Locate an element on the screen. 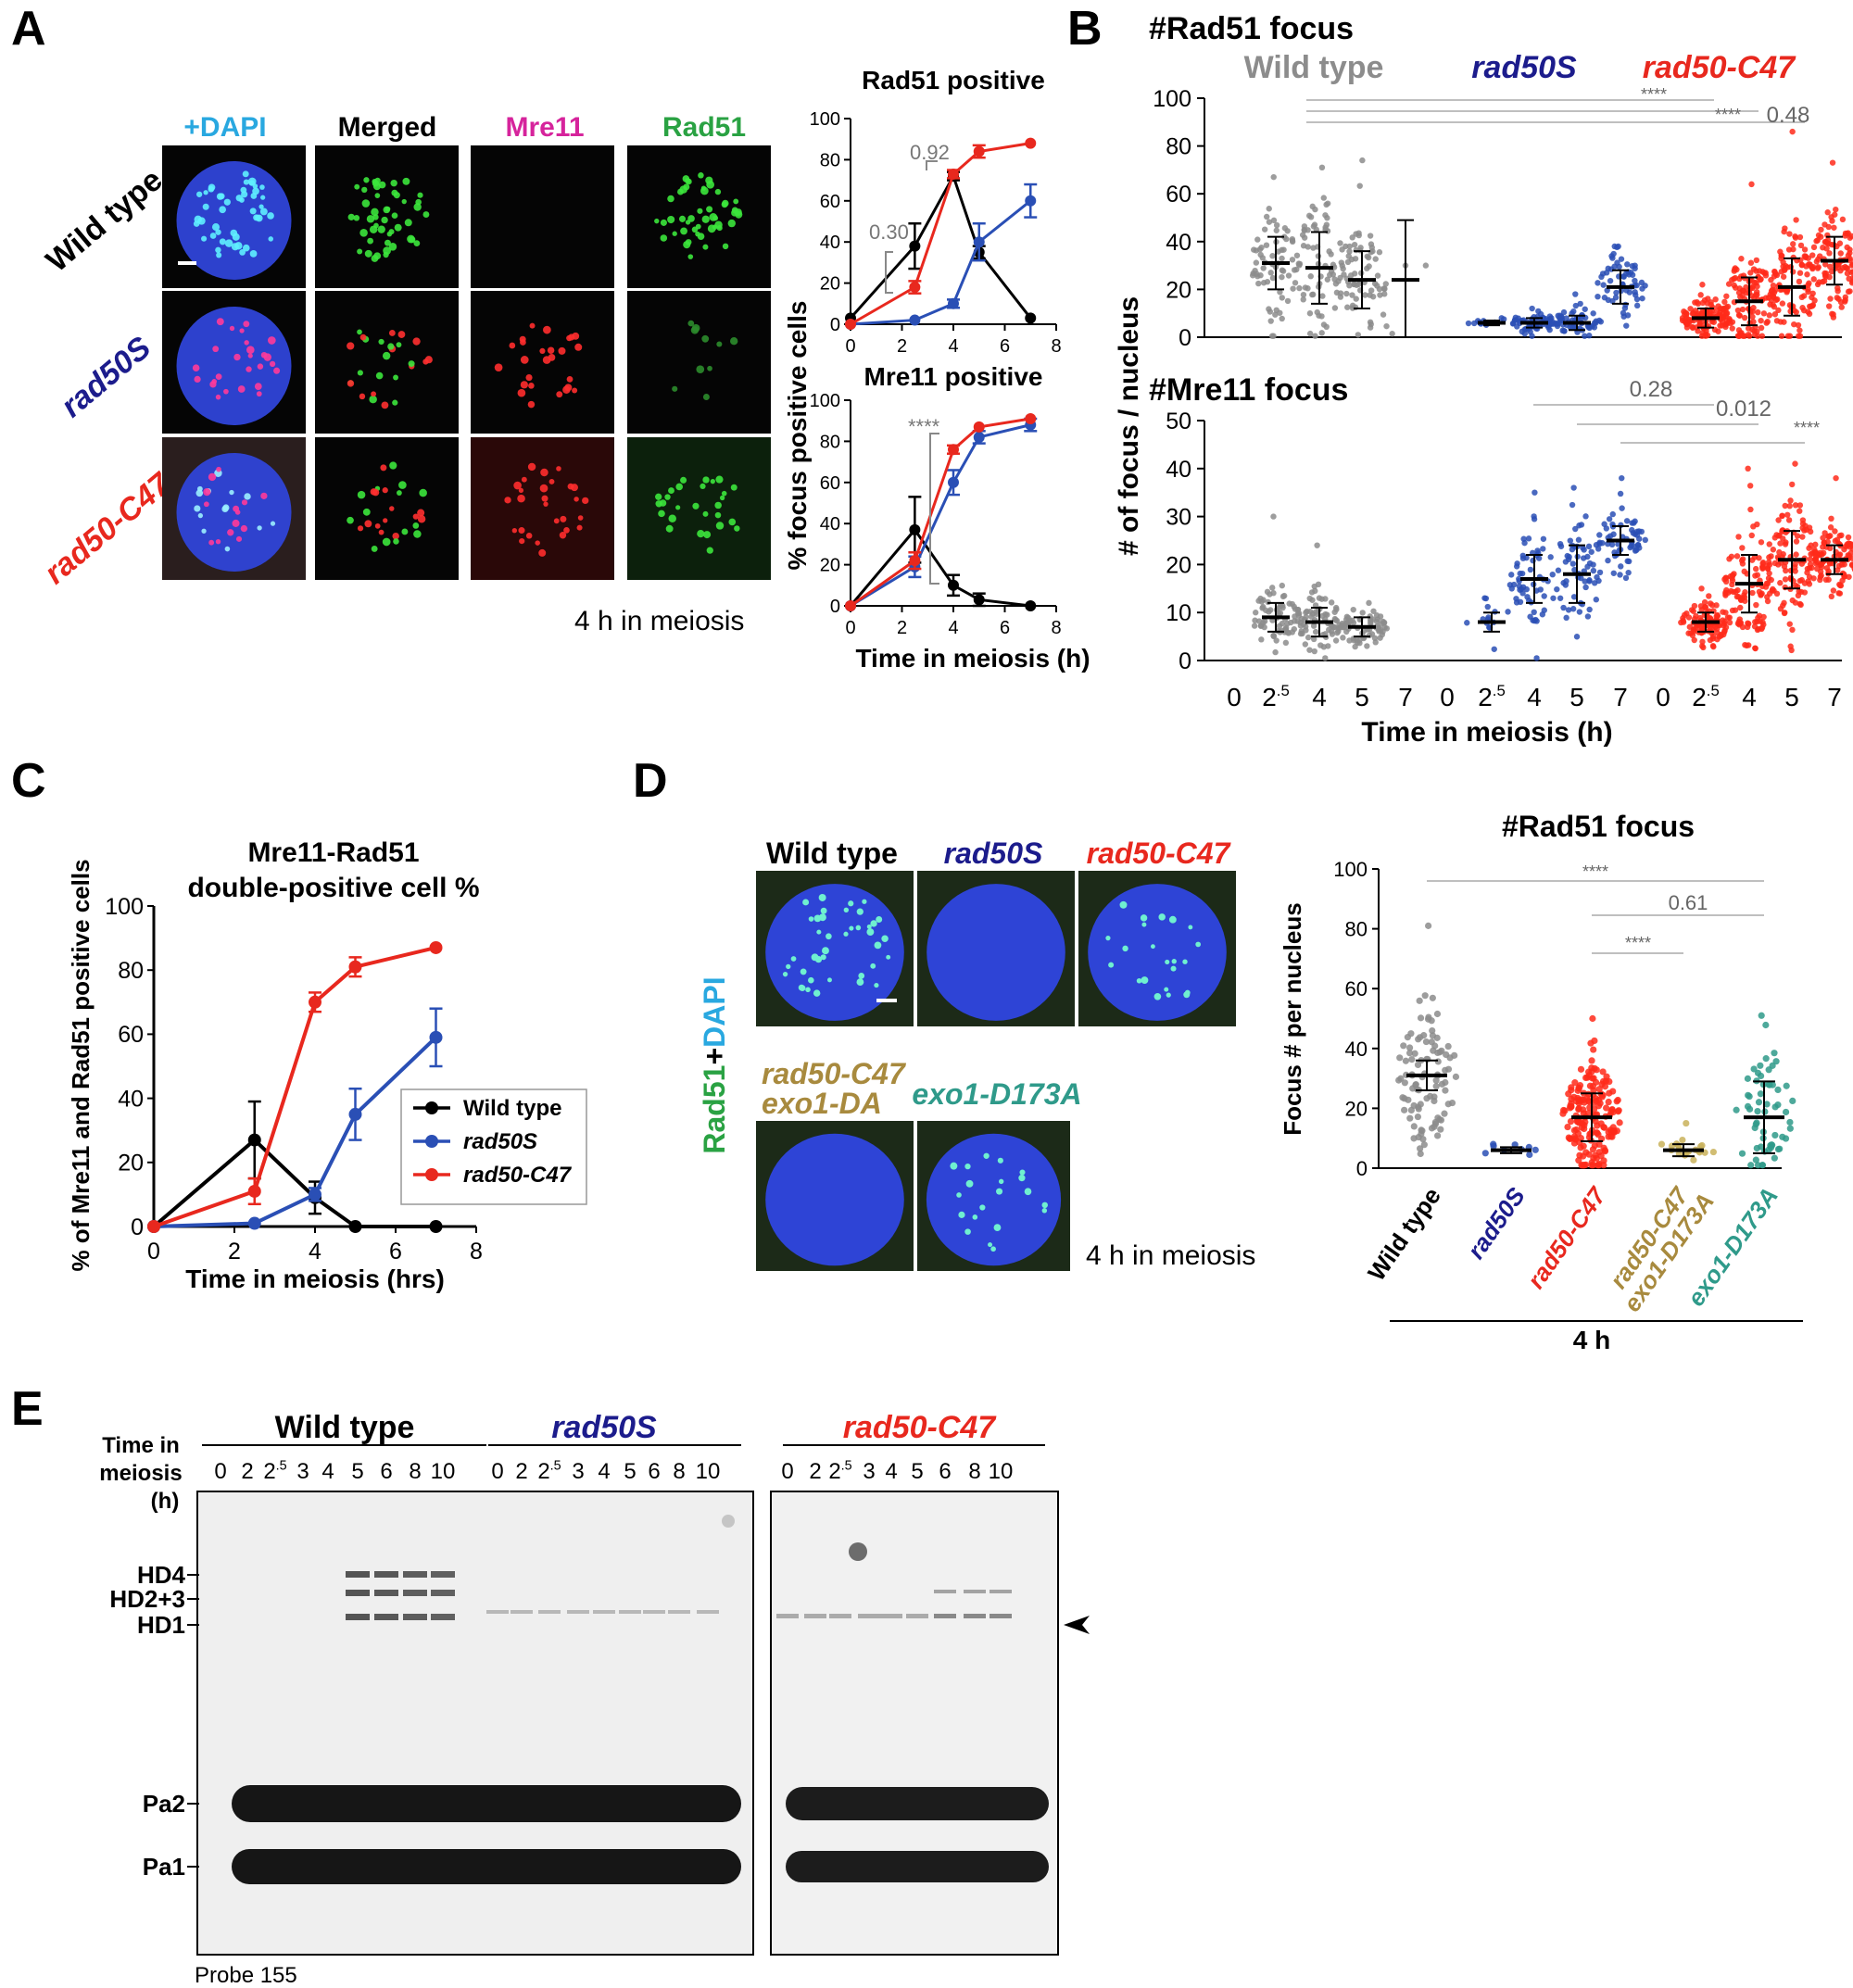  chart-title: #Rad51 focus is located at coordinates (1251, 28).